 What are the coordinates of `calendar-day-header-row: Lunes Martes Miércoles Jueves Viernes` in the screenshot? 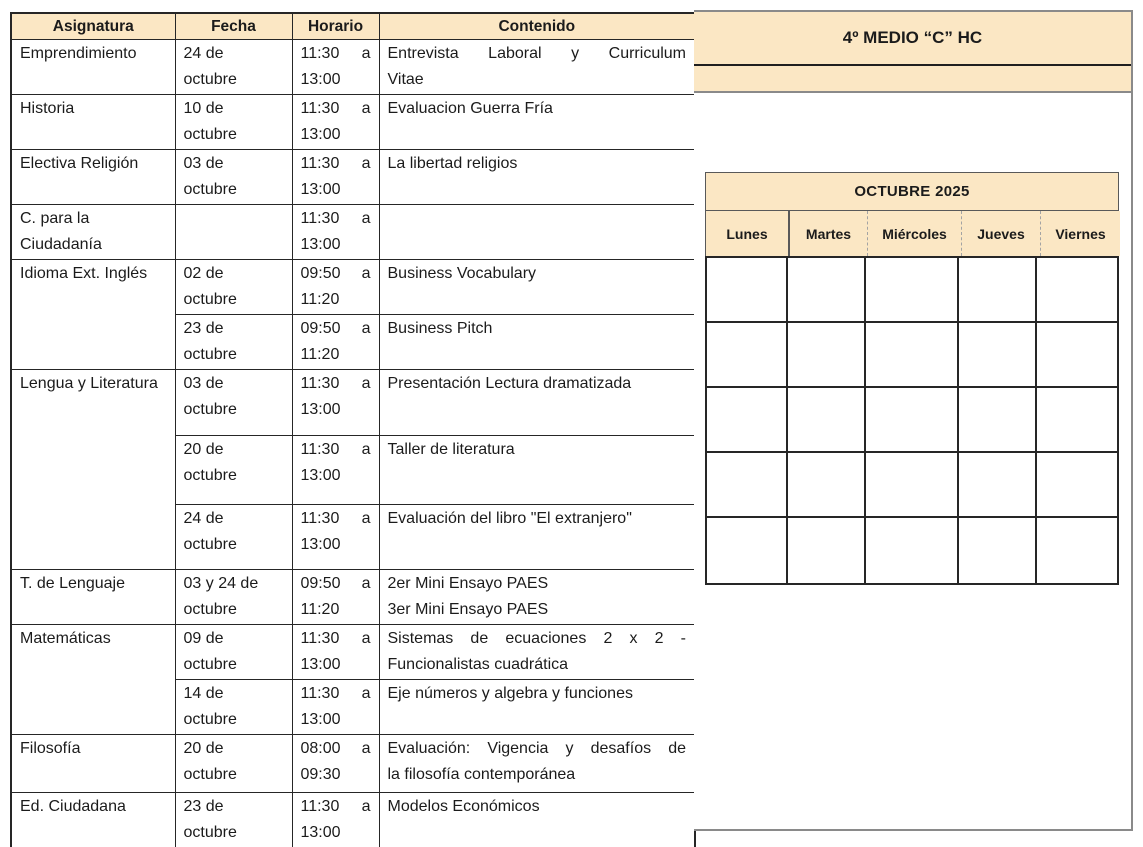 It's located at (912, 233).